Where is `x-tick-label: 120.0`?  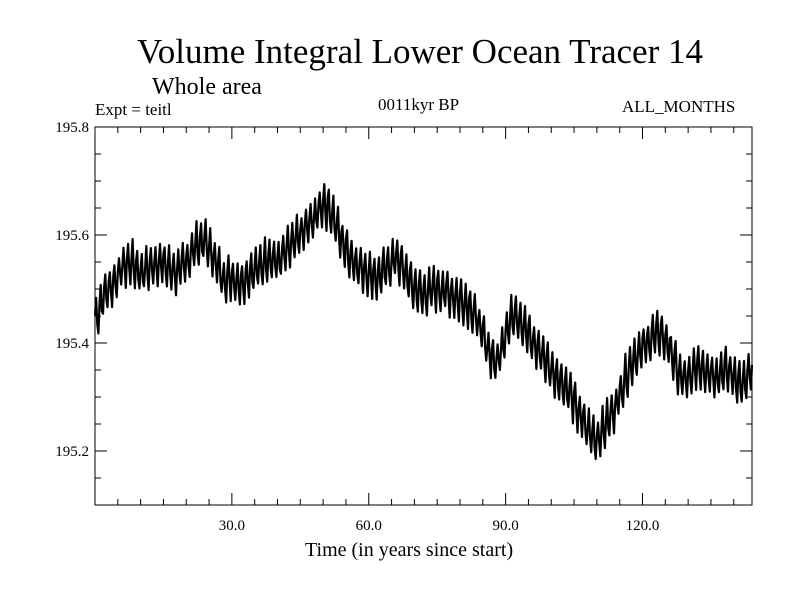 x-tick-label: 120.0 is located at coordinates (643, 526).